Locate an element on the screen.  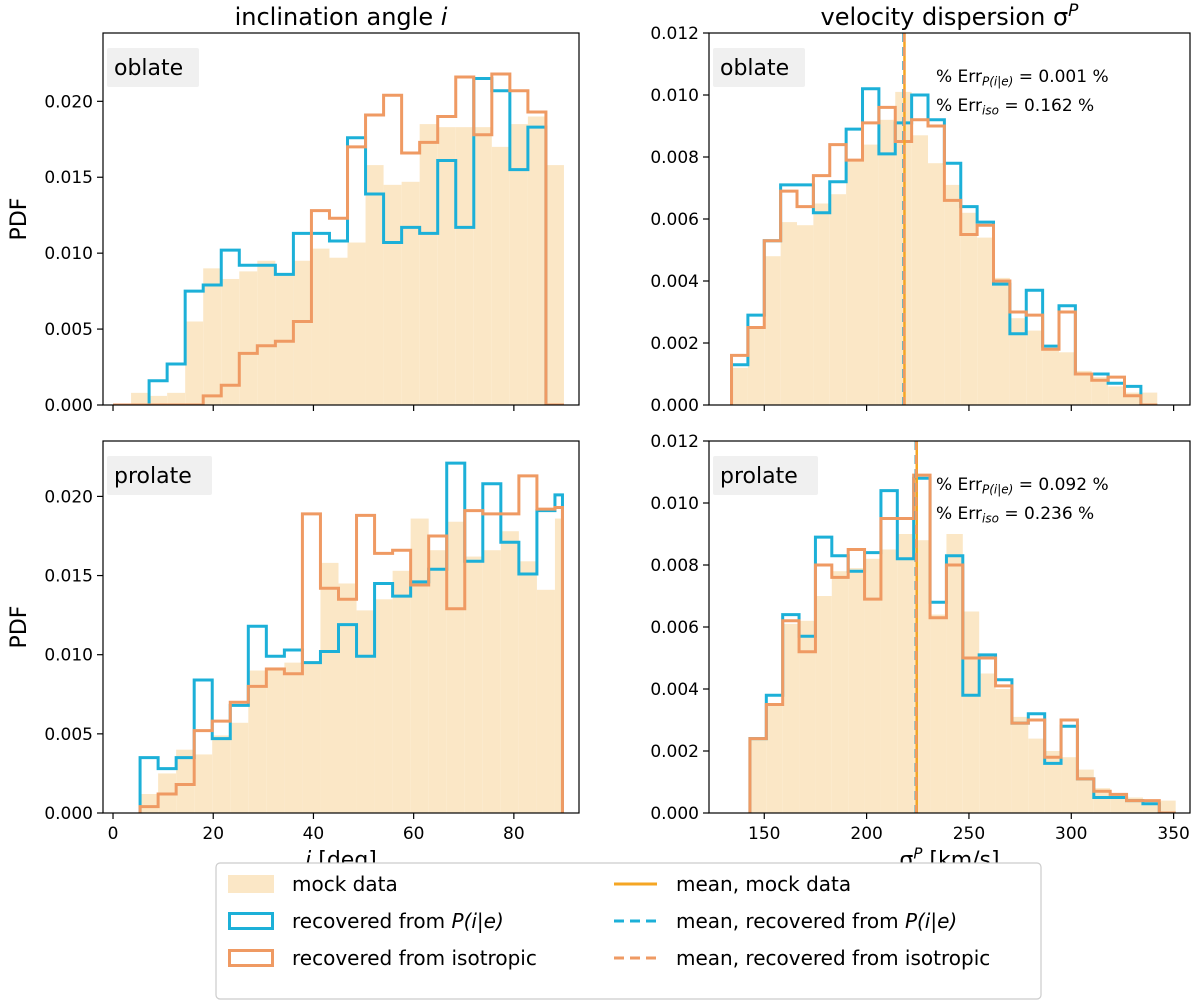
y-tick-label: 0.005 is located at coordinates (68, 330).